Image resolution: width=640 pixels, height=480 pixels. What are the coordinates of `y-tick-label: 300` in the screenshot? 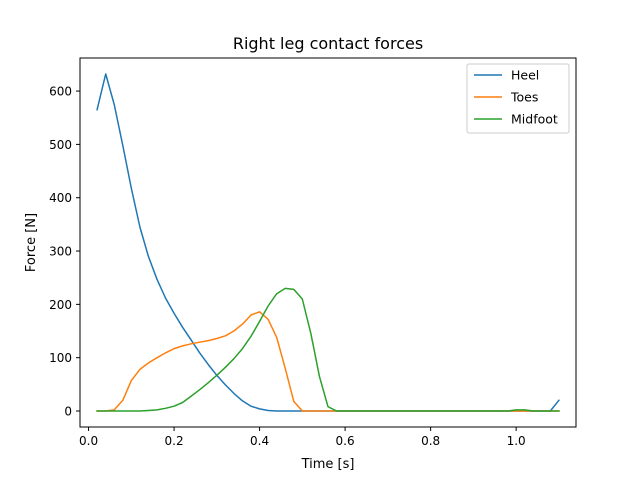 It's located at (60, 252).